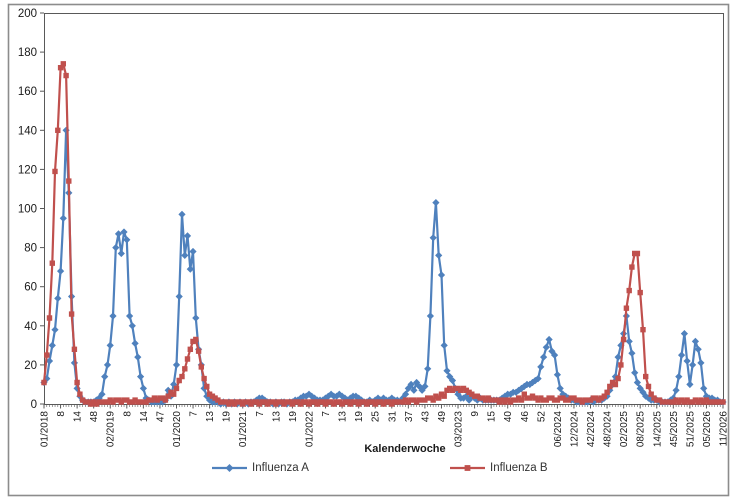 This screenshot has width=737, height=504. Describe the element at coordinates (608, 429) in the screenshot. I see `x-tick-label: 48/2024` at that location.